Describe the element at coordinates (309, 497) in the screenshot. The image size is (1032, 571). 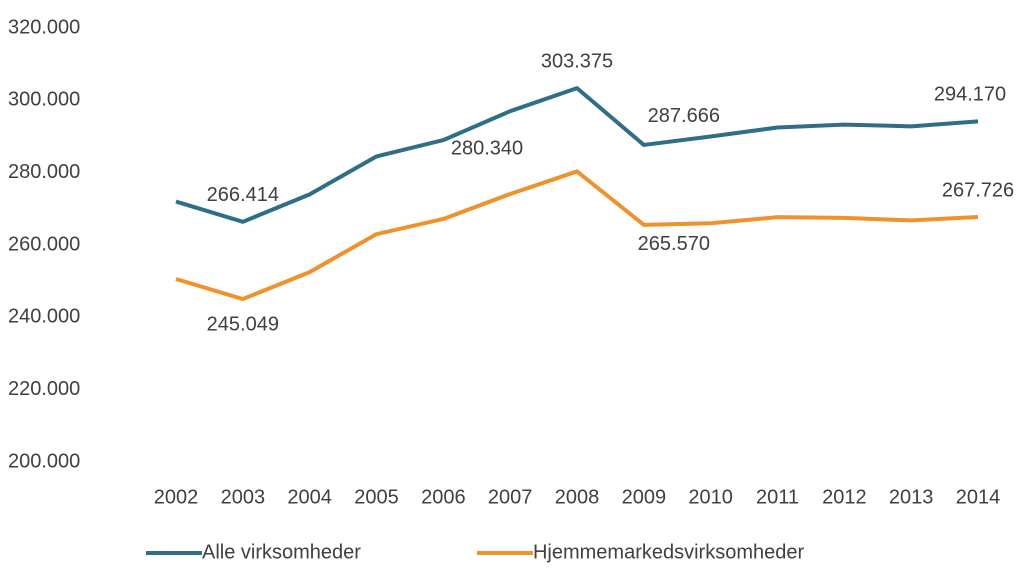
I see `x-tick-label: 2004` at that location.